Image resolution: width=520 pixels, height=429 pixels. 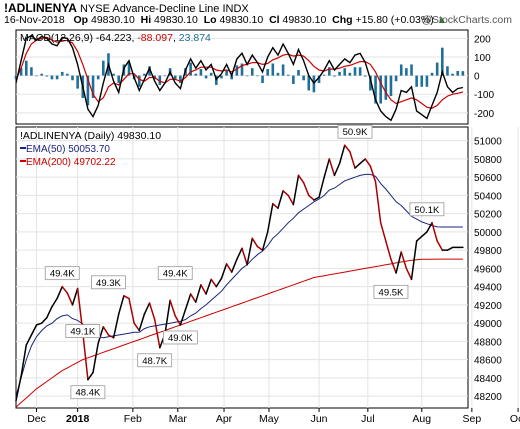 What do you see at coordinates (367, 419) in the screenshot?
I see `x-tick-label: Jul` at bounding box center [367, 419].